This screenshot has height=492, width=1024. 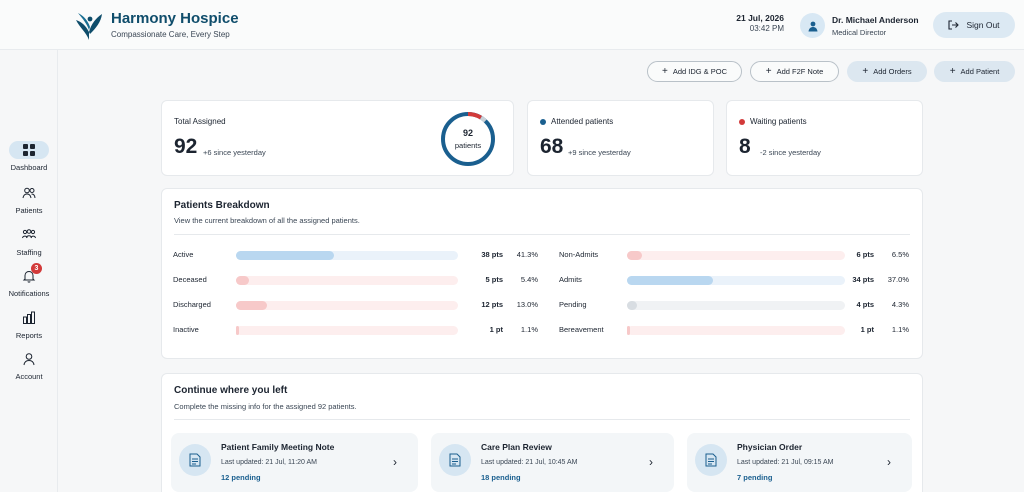 I want to click on user-name: Dr. Michael Anderson, so click(x=875, y=20).